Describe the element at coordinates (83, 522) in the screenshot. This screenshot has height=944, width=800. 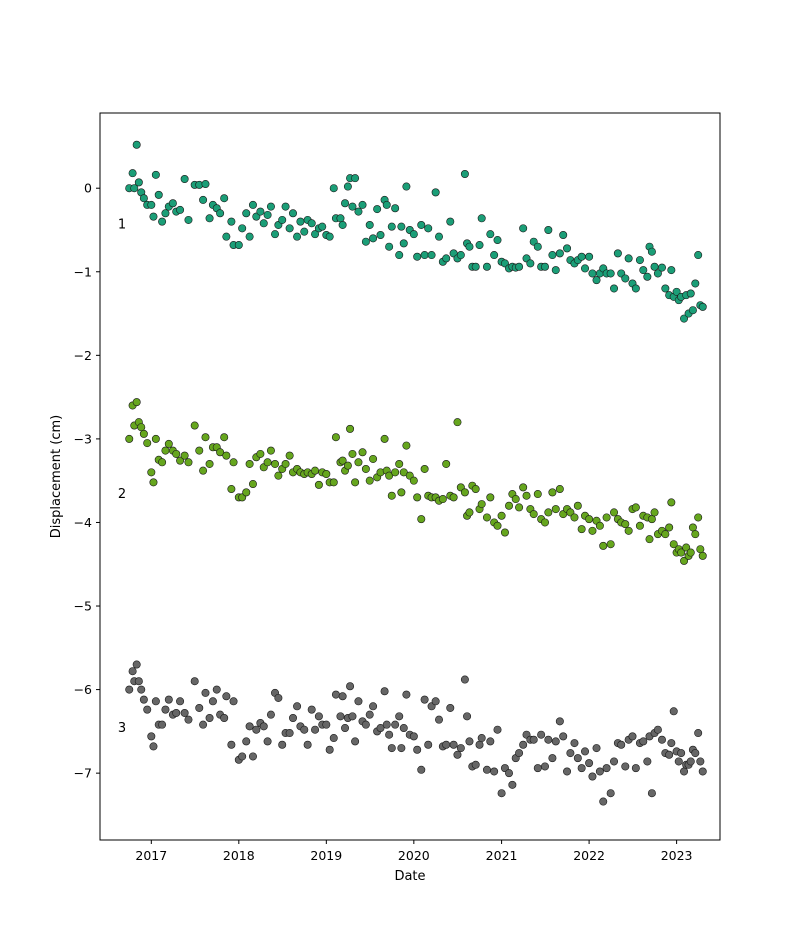
I see `y-tick-label: −4` at that location.